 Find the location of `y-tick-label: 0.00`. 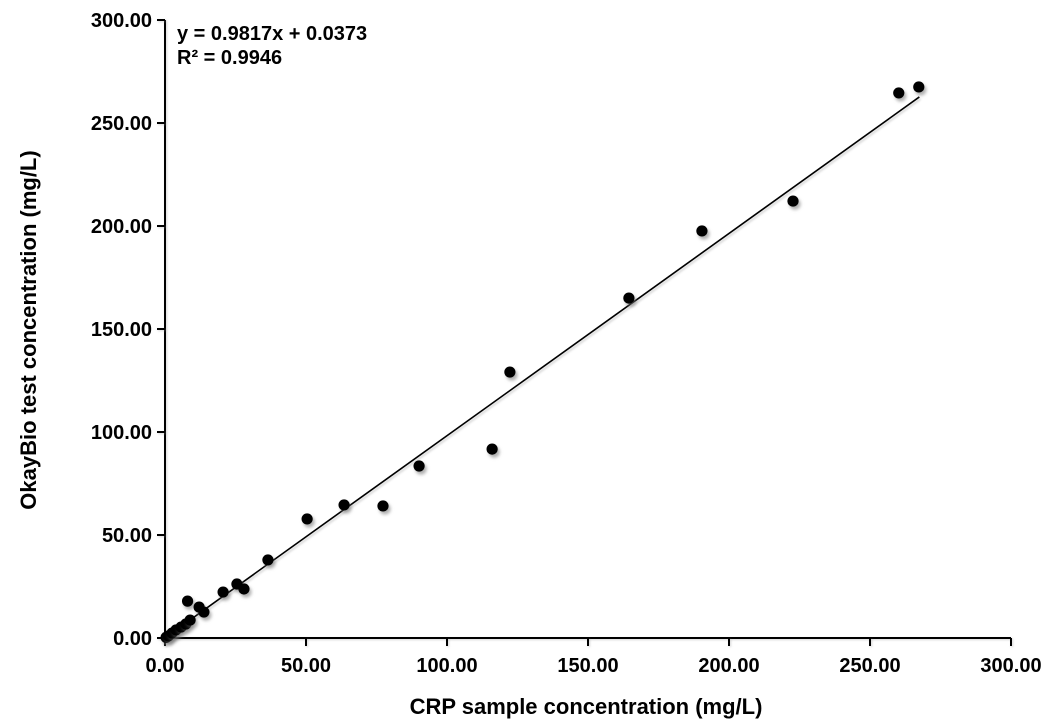

y-tick-label: 0.00 is located at coordinates (132, 639).